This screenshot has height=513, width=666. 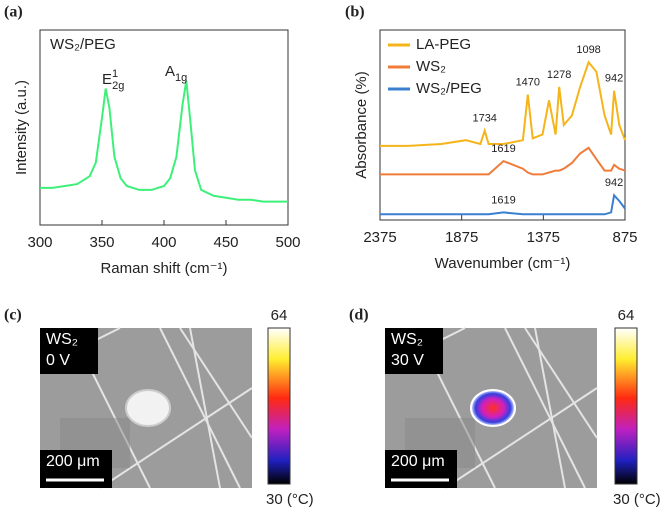 I want to click on legend-label: WS₂, so click(x=431, y=66).